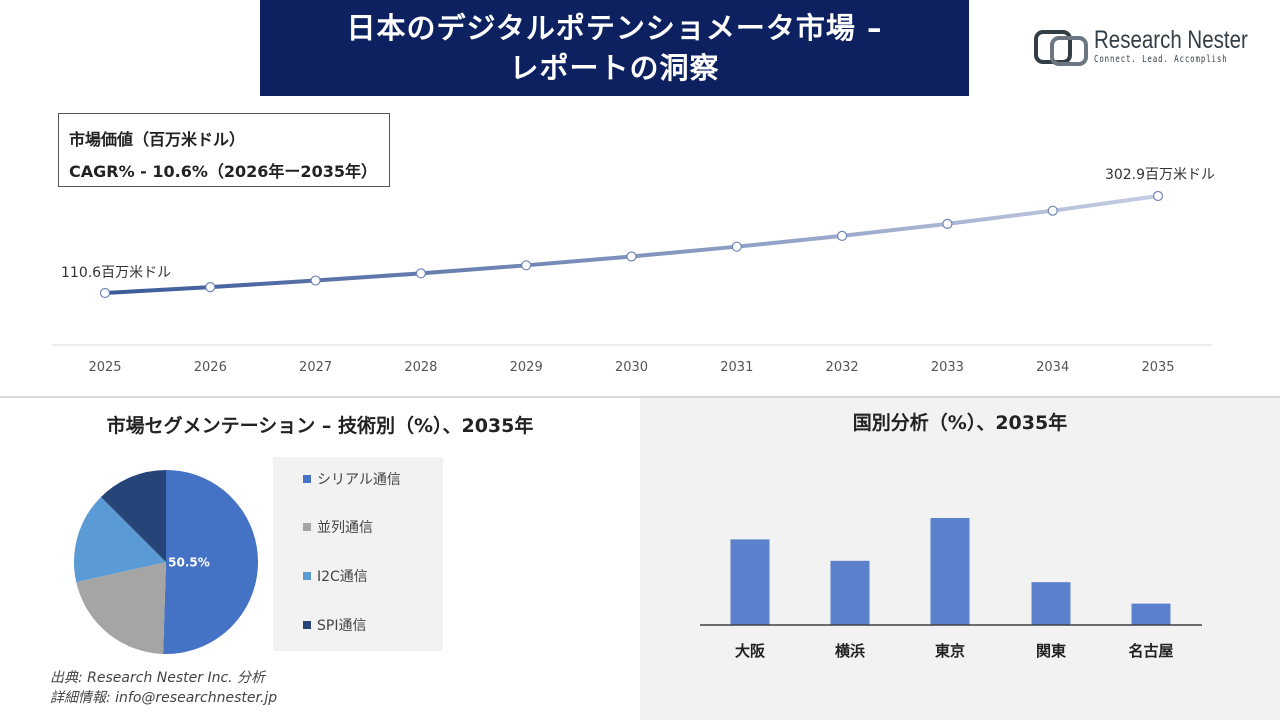 This screenshot has width=1280, height=720. Describe the element at coordinates (1052, 367) in the screenshot. I see `x-tick-label: 2034` at that location.